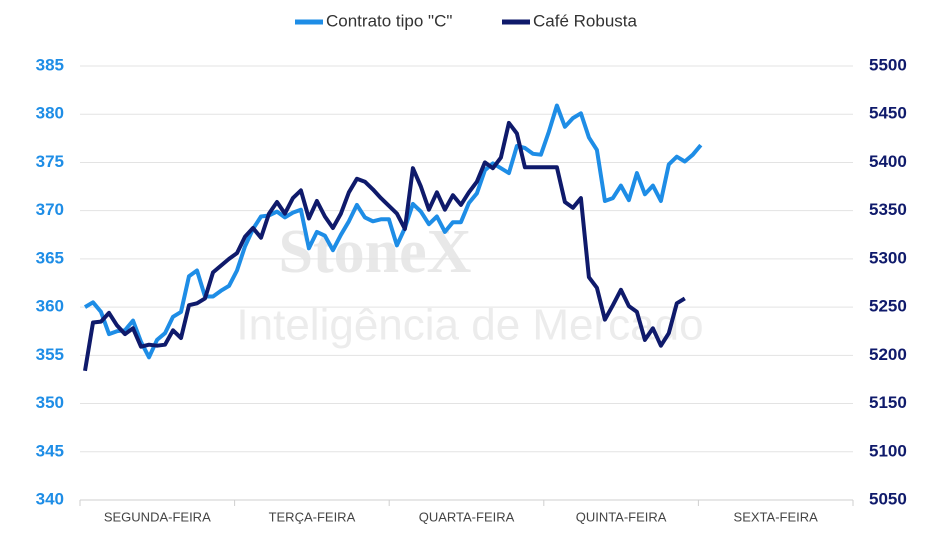 The height and width of the screenshot is (543, 943). Describe the element at coordinates (50, 402) in the screenshot. I see `y-tick-label: 350` at that location.